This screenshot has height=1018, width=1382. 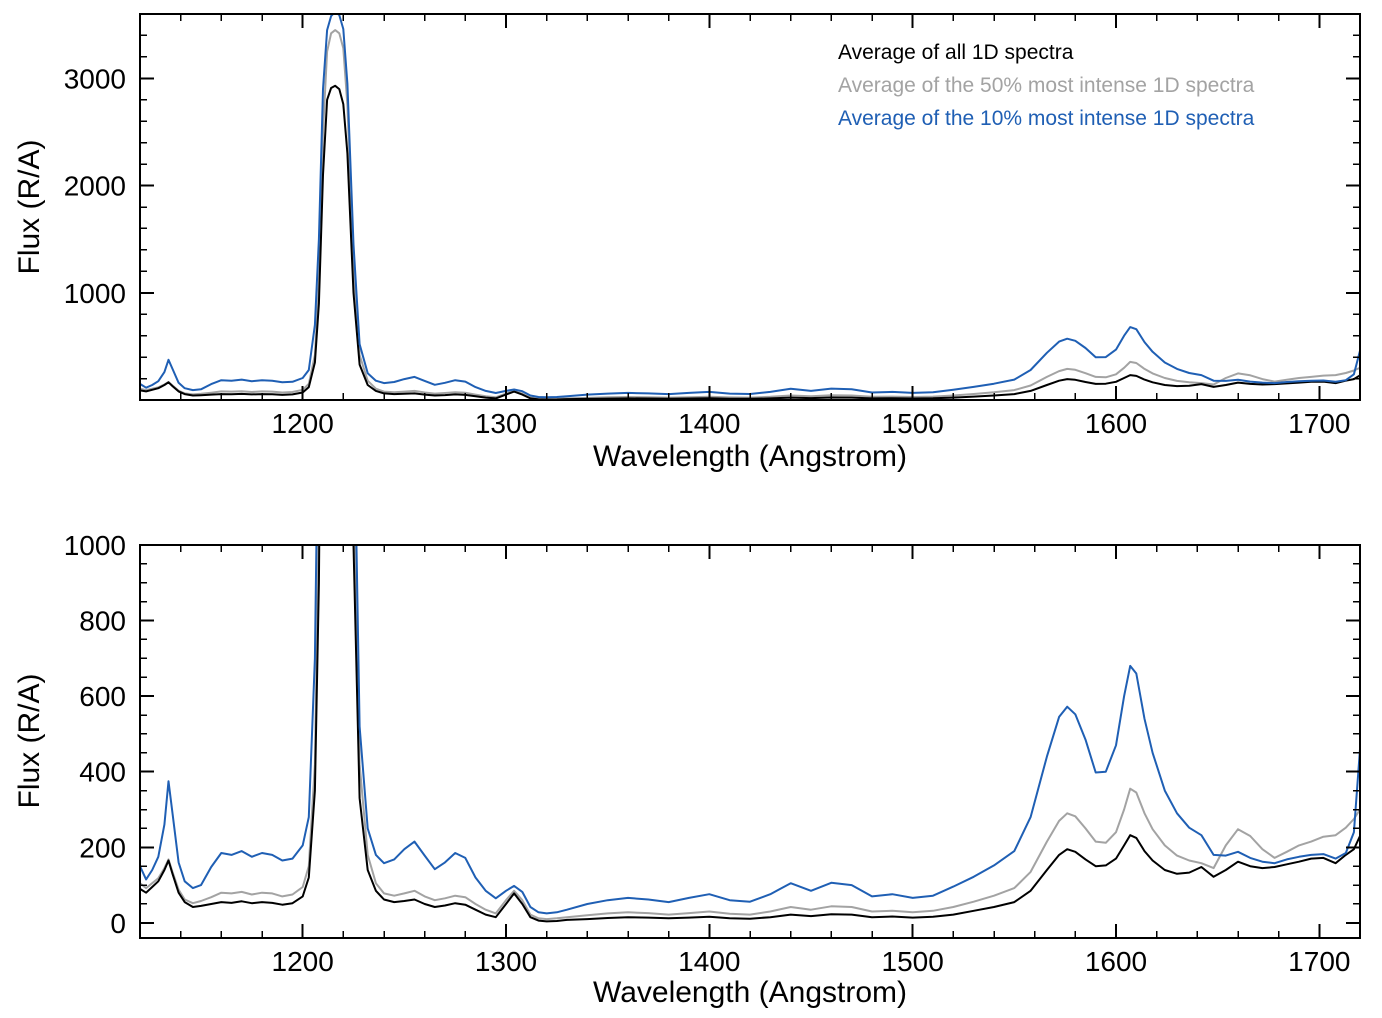 What do you see at coordinates (95, 78) in the screenshot?
I see `tick-label: 3000` at bounding box center [95, 78].